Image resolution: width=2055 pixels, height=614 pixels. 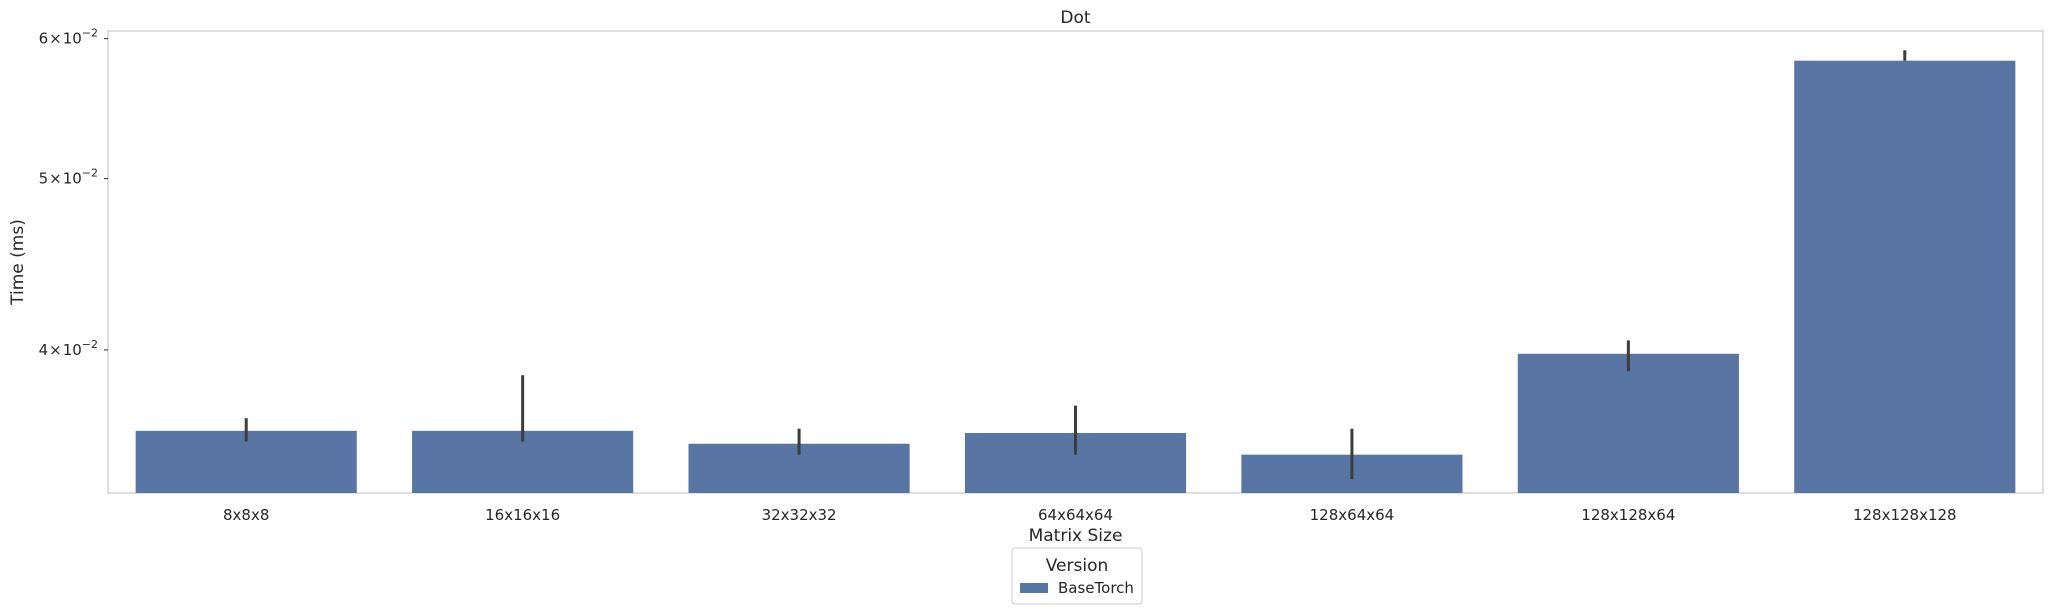 I want to click on y-tick-label: 5×10⁻², so click(x=68, y=177).